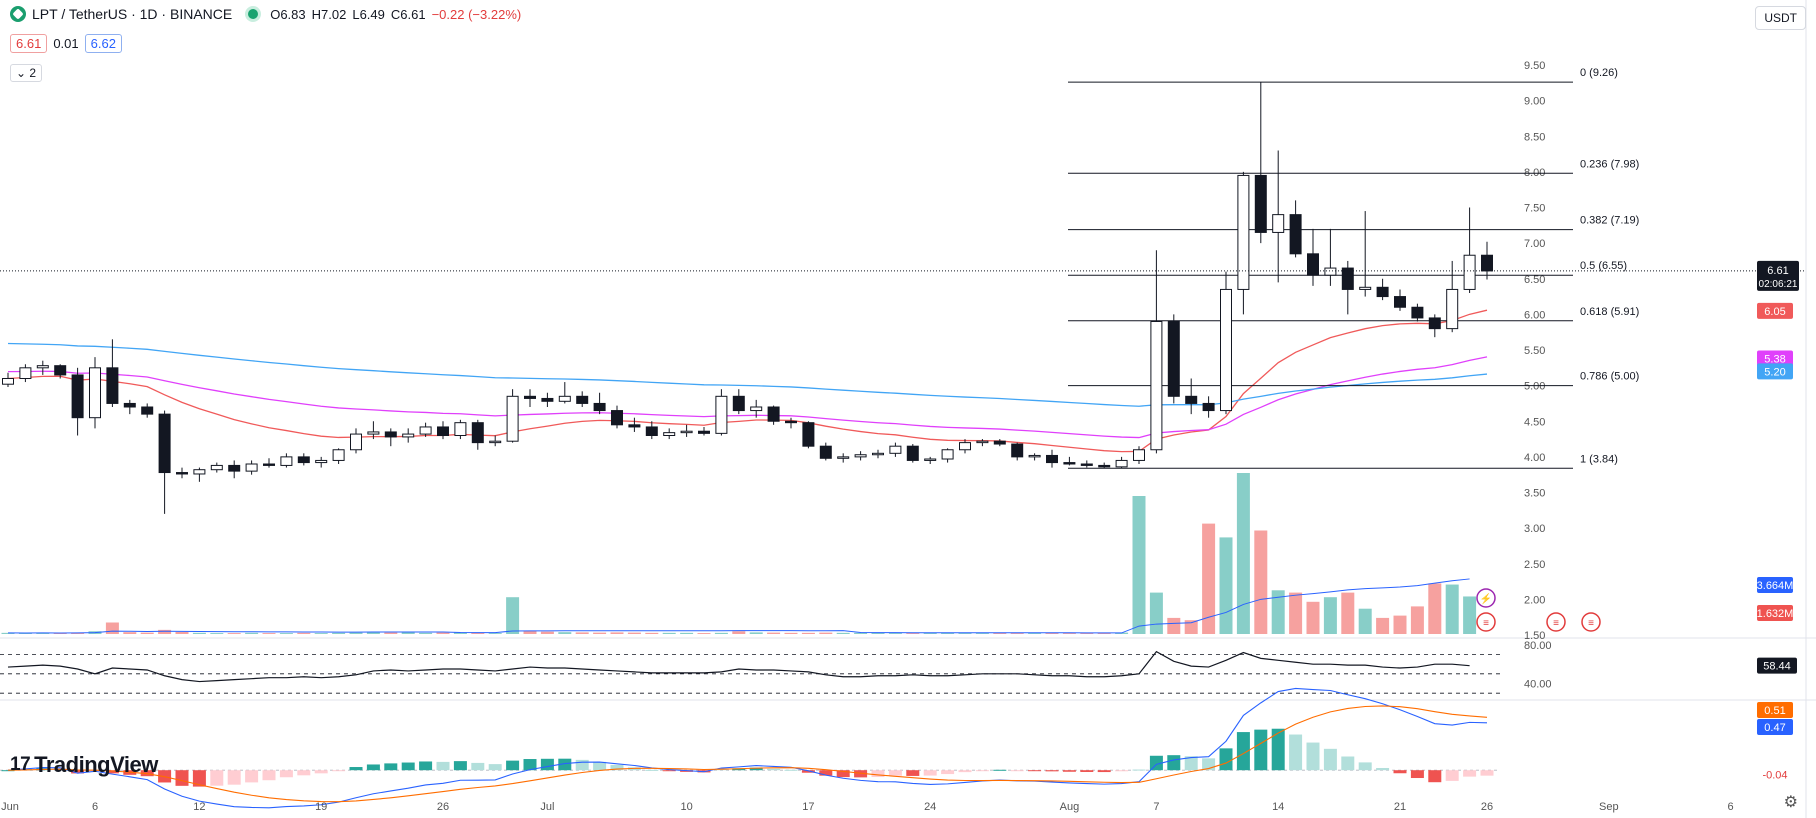  I want to click on price-axis-label: 7.50, so click(1534, 209).